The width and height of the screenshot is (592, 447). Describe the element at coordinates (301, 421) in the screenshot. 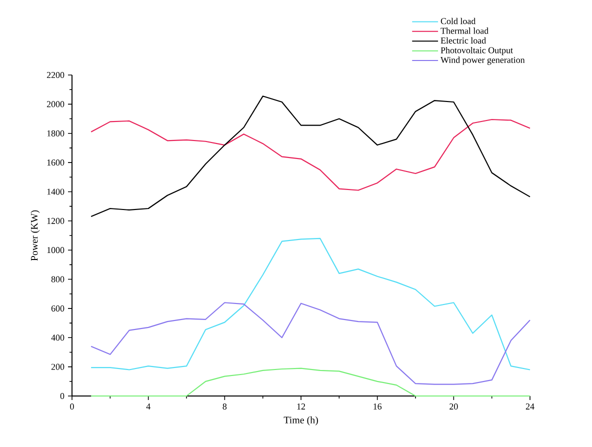

I see `x-axis-title: Time (h)` at that location.